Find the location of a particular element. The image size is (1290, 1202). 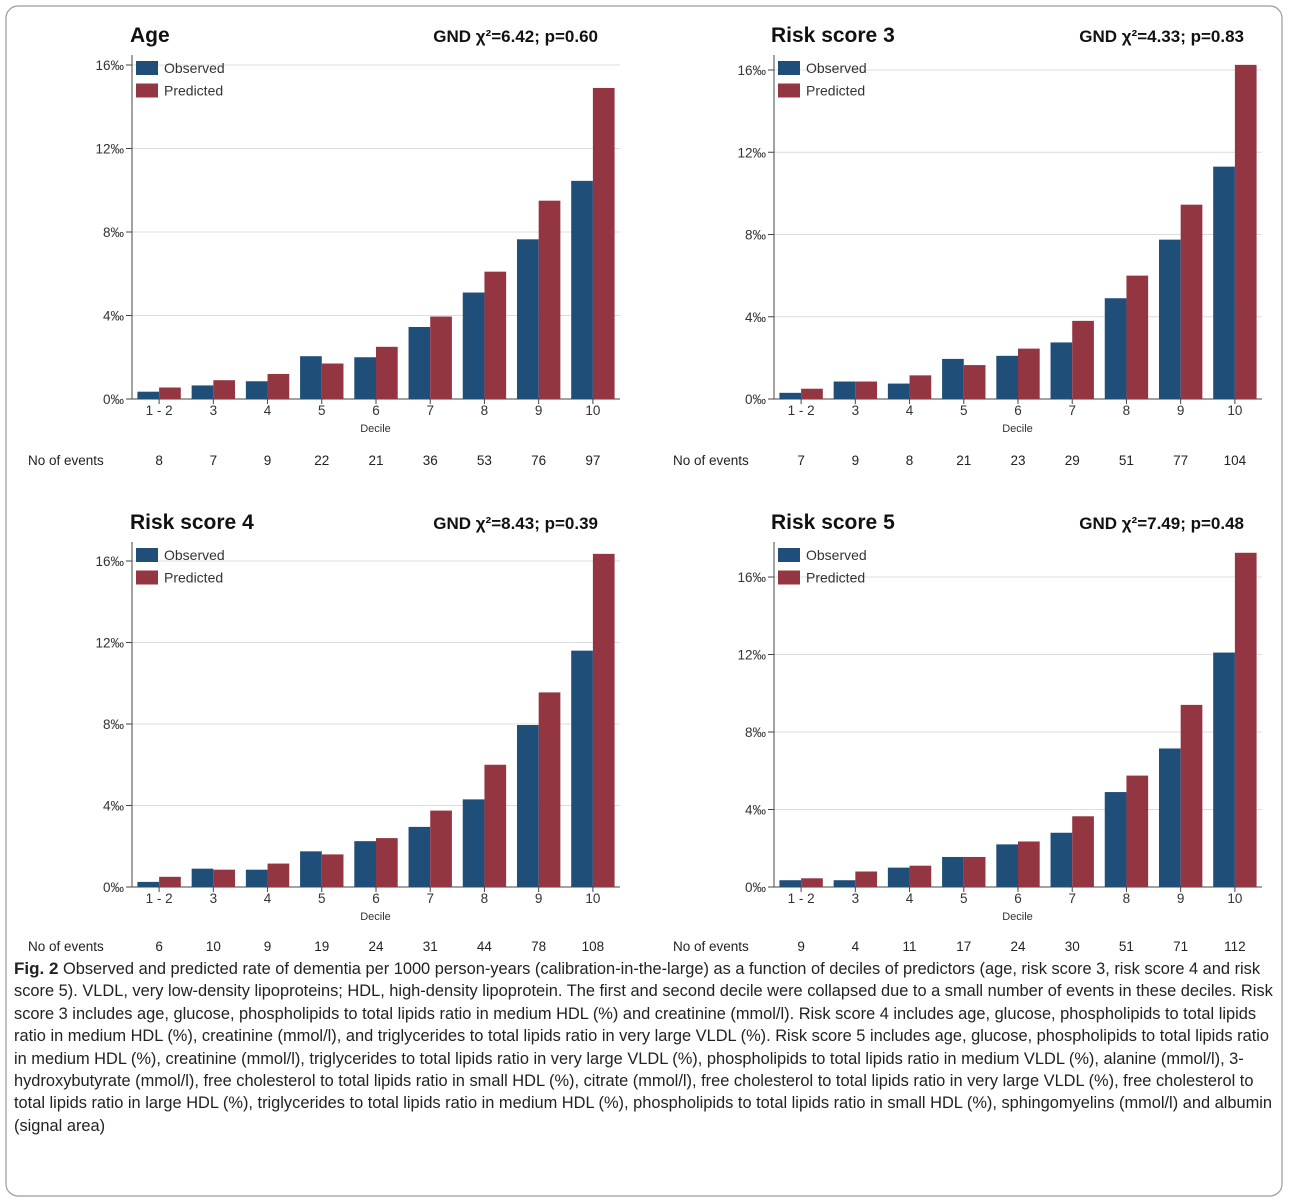

event-count: 30 is located at coordinates (1072, 946).